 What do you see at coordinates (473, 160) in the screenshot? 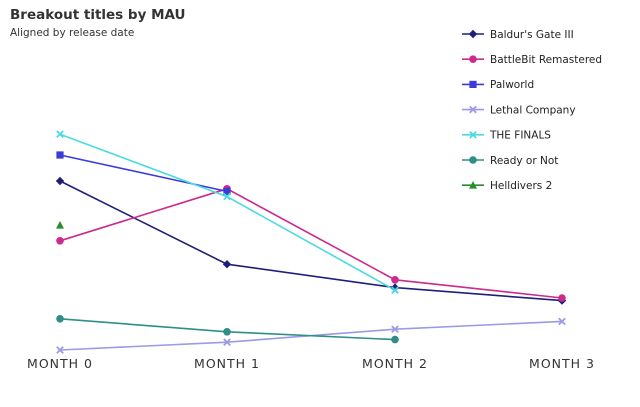
I see `legend-marker-ready-or-not` at bounding box center [473, 160].